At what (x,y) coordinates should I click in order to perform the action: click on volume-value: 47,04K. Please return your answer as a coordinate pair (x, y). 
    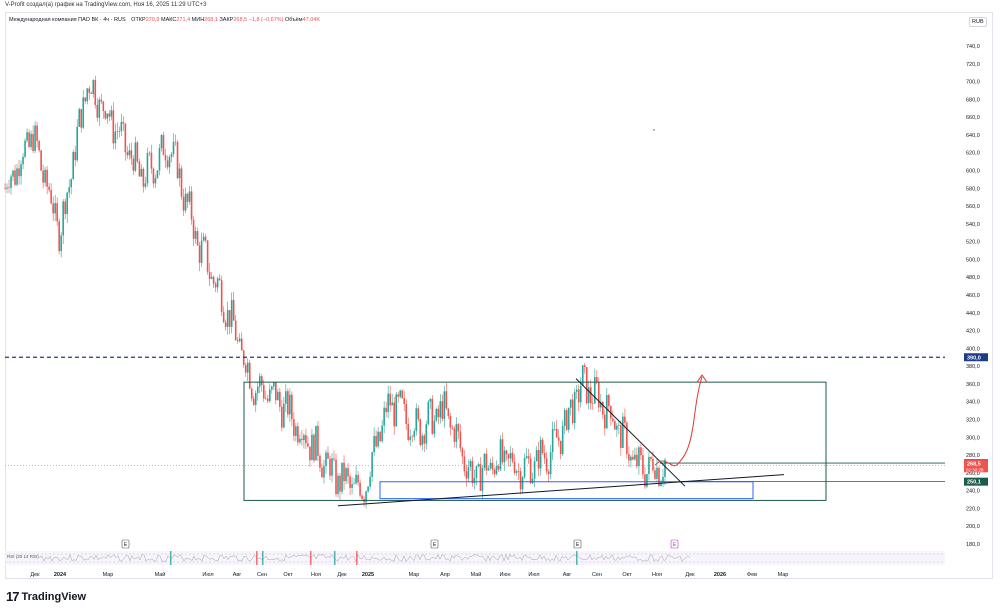
    Looking at the image, I should click on (311, 20).